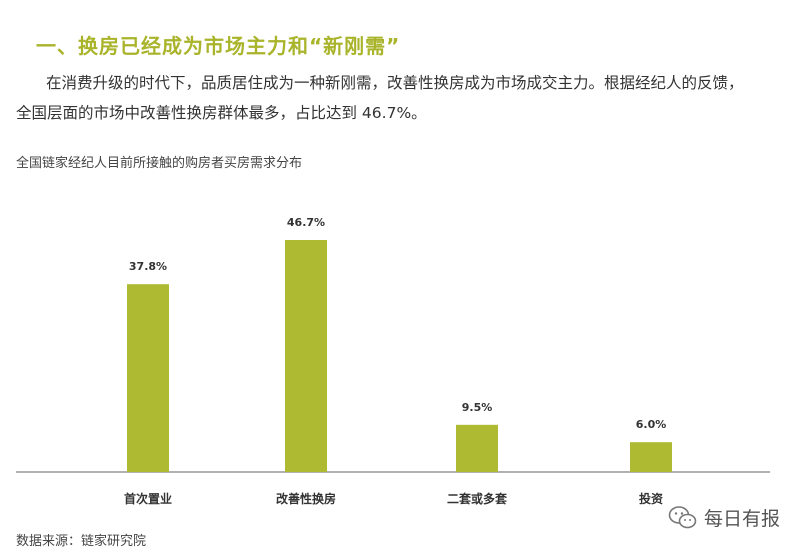 The image size is (808, 552). What do you see at coordinates (477, 407) in the screenshot?
I see `data-label: 9.5%` at bounding box center [477, 407].